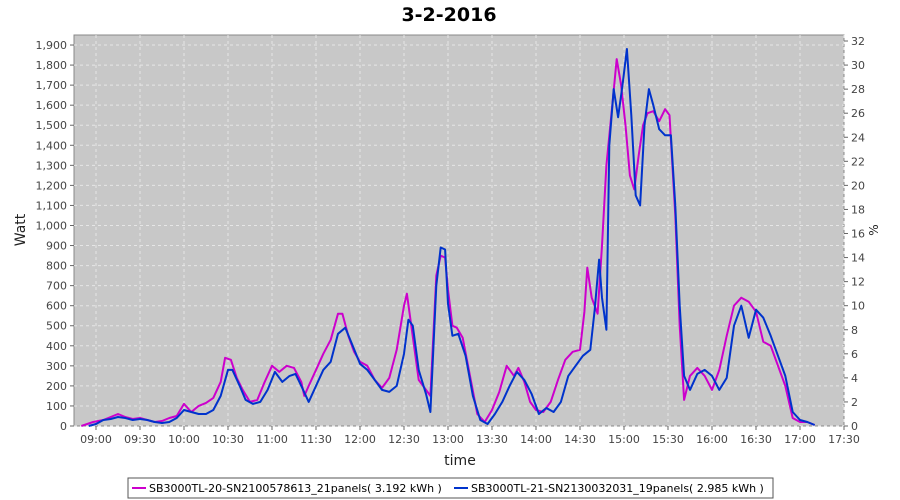  I want to click on y-tick-label: 100, so click(56, 406).